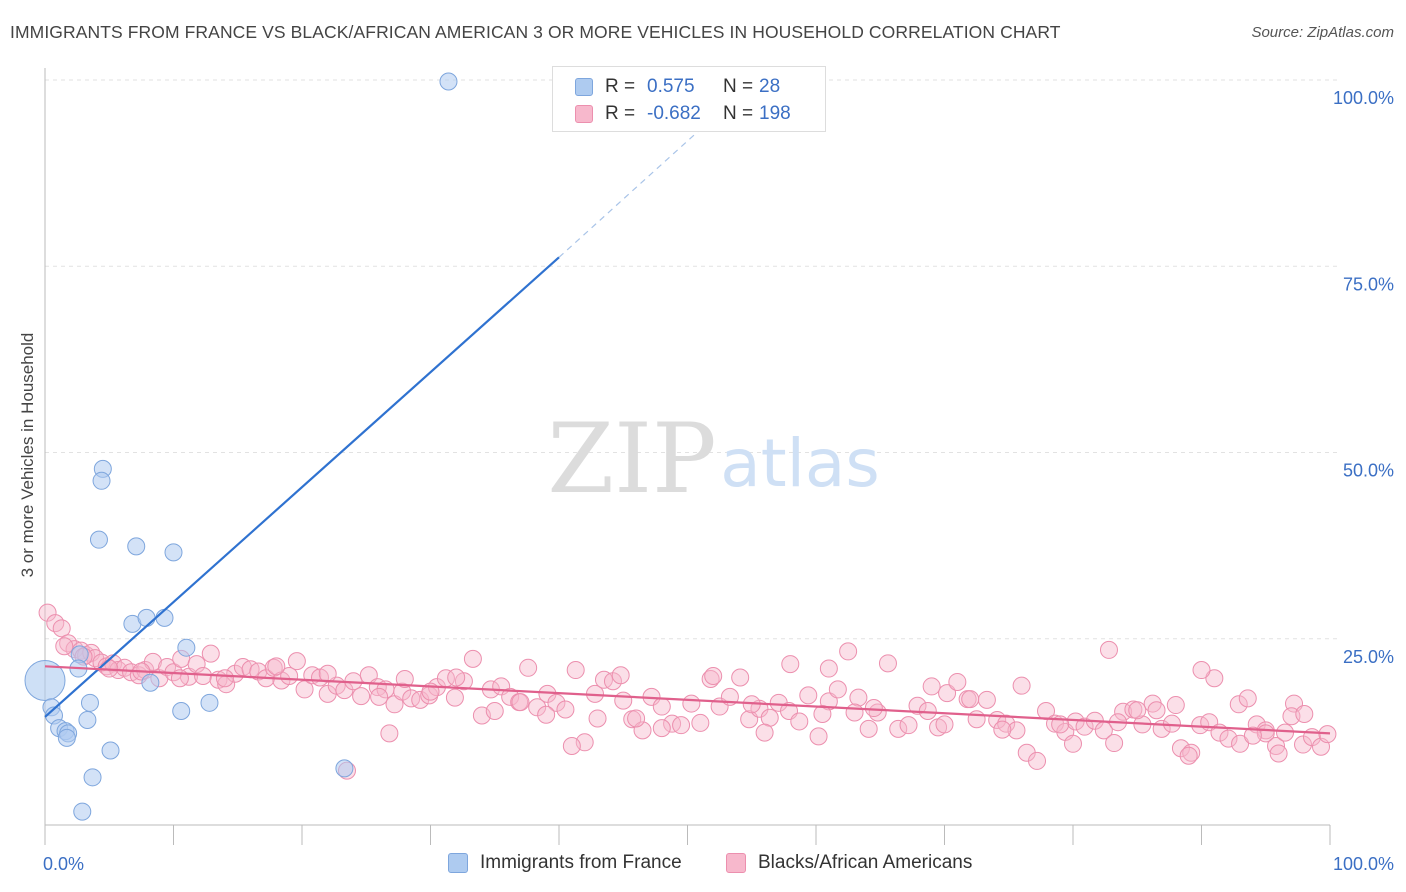 Image resolution: width=1406 pixels, height=892 pixels. Describe the element at coordinates (671, 86) in the screenshot. I see `r-value: 0.575` at that location.